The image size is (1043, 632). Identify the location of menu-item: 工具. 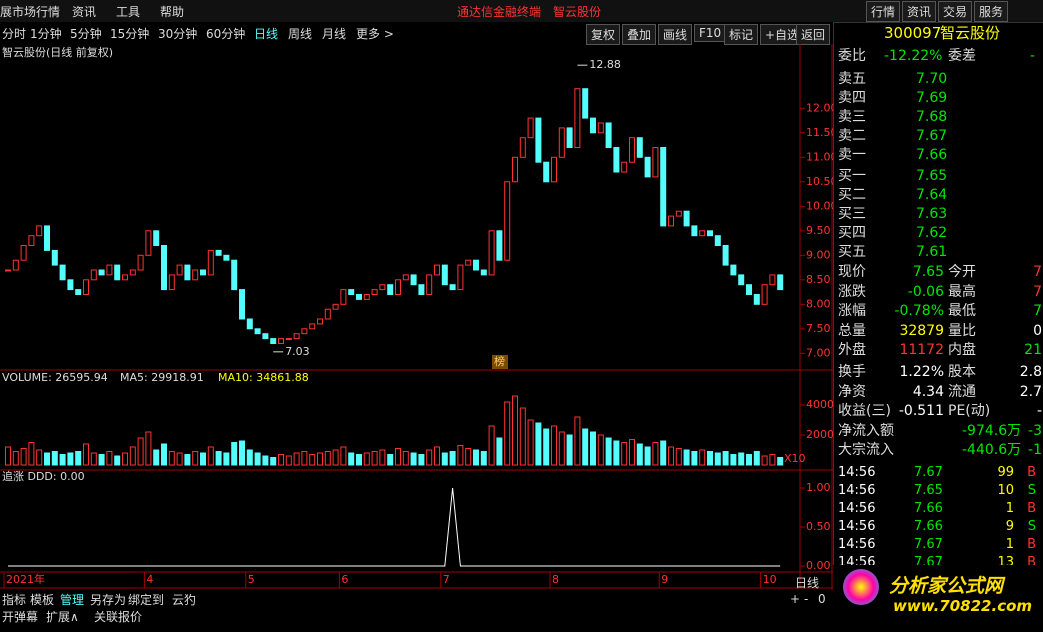
(128, 12).